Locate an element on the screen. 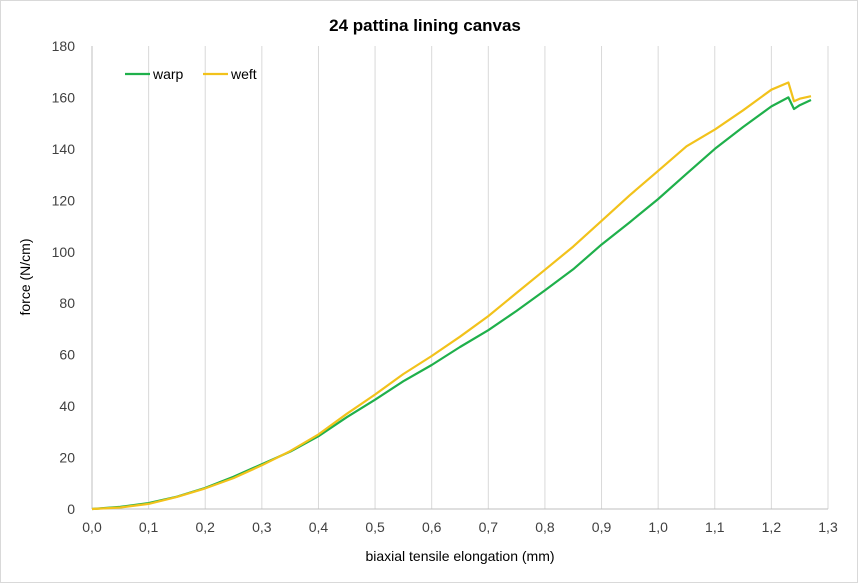 The height and width of the screenshot is (583, 858). y-tick-label: 80 is located at coordinates (67, 303).